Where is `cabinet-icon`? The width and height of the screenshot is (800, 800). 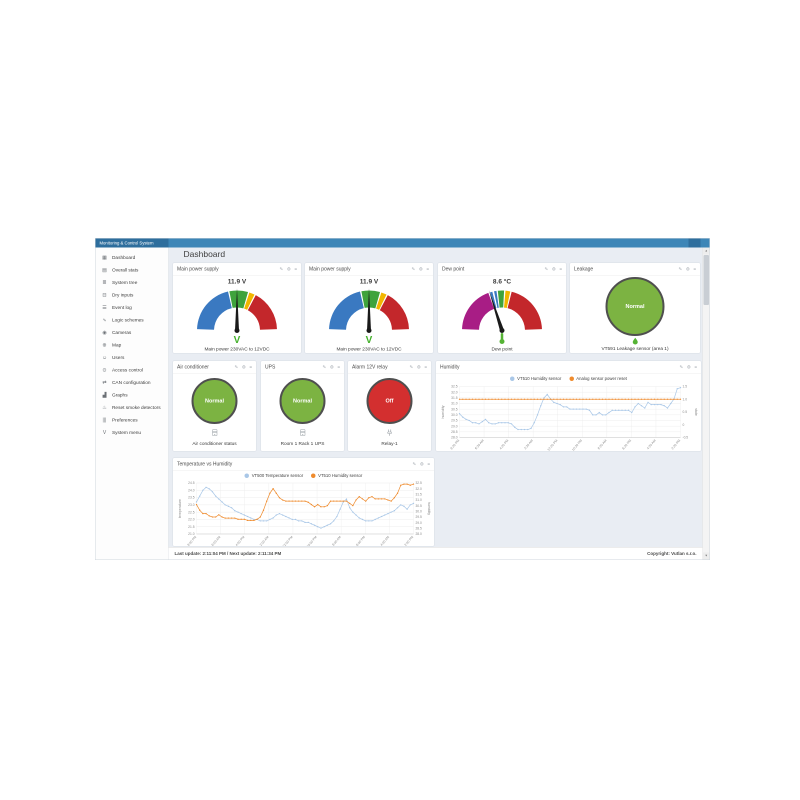
cabinet-icon is located at coordinates (214, 432).